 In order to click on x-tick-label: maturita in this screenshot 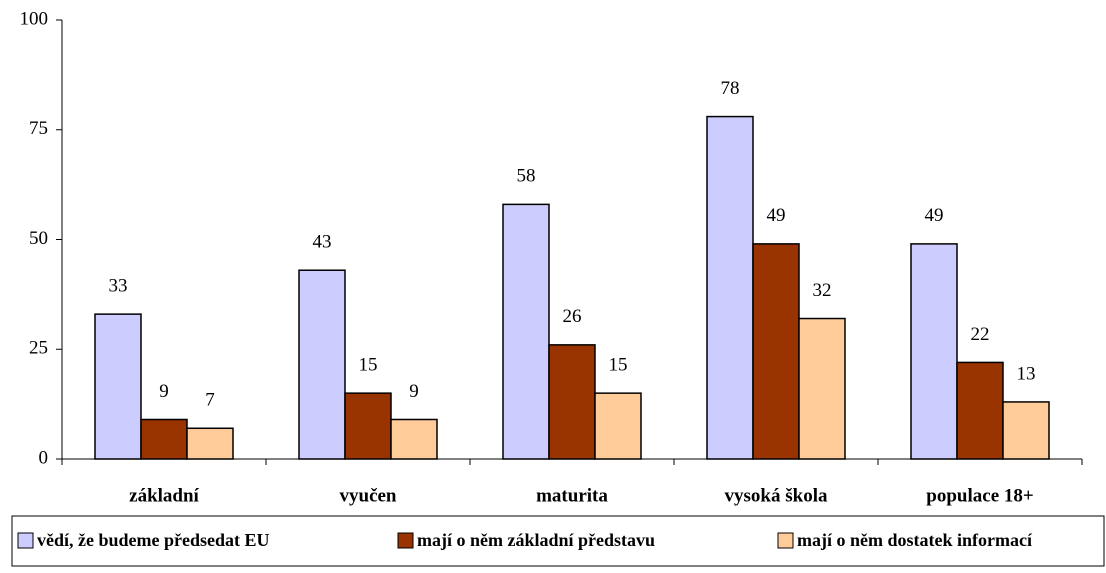, I will do `click(572, 495)`.